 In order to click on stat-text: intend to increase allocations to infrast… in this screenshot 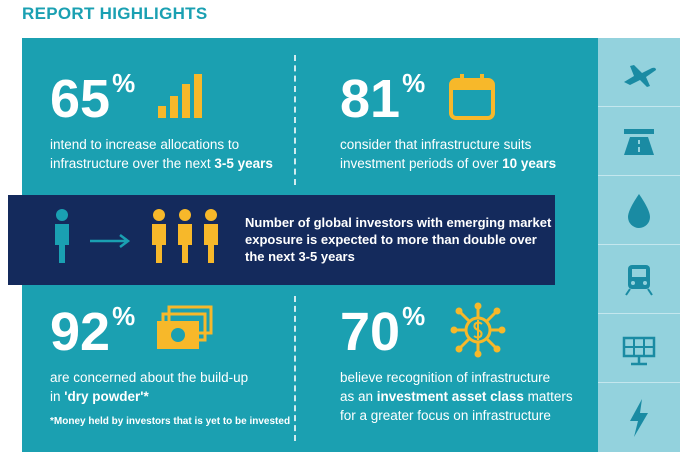, I will do `click(161, 154)`.